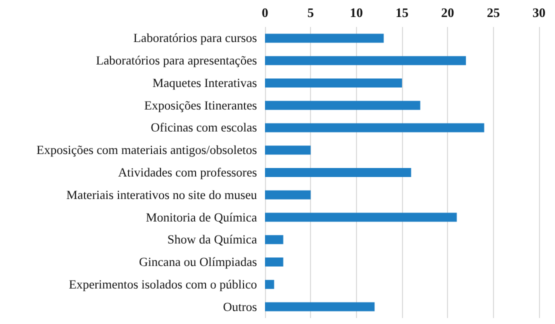 The height and width of the screenshot is (324, 555). Describe the element at coordinates (240, 307) in the screenshot. I see `y-tick-label: Outros` at that location.